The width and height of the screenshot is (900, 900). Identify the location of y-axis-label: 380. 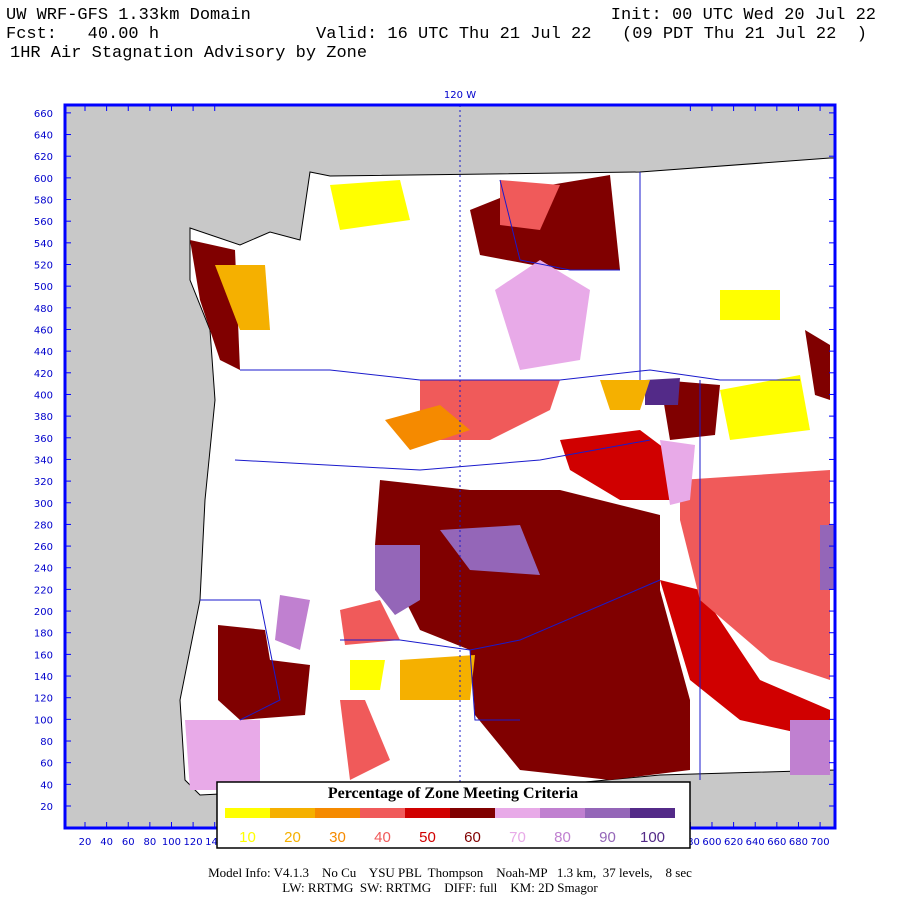
(43, 417).